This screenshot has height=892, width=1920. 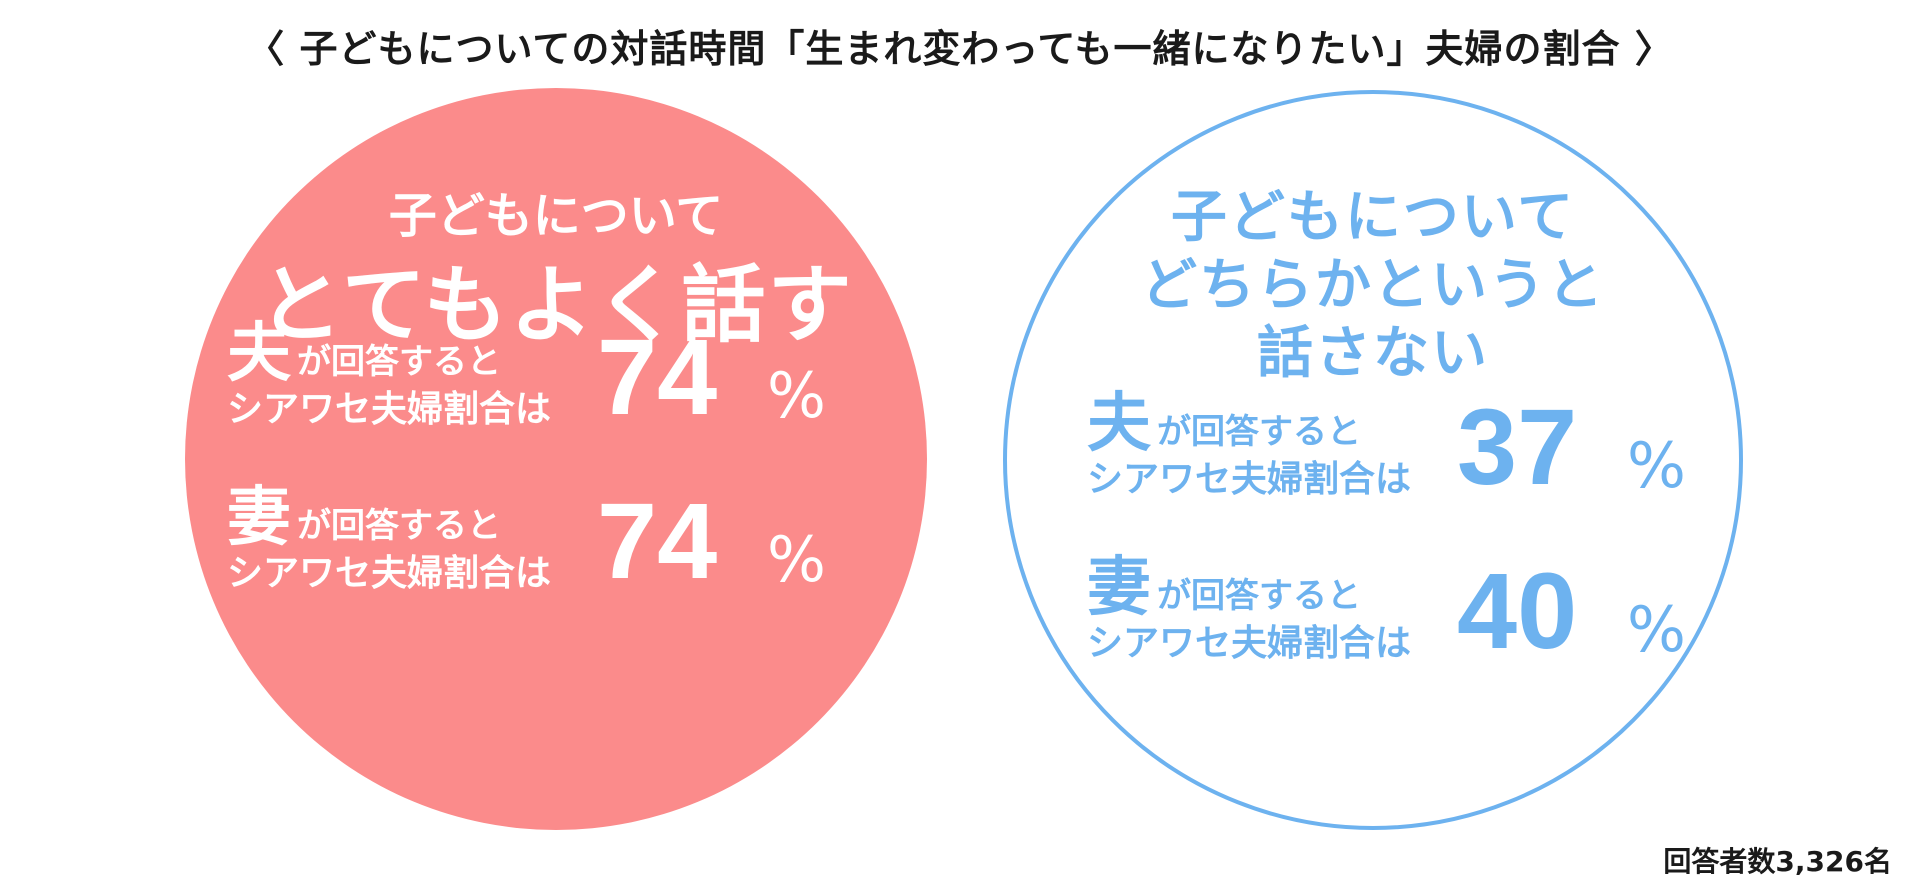 I want to click on rare-talk-wife-stat: 妻 が回答すると シアワセ夫婦割合は 40 %, so click(x=1407, y=612).